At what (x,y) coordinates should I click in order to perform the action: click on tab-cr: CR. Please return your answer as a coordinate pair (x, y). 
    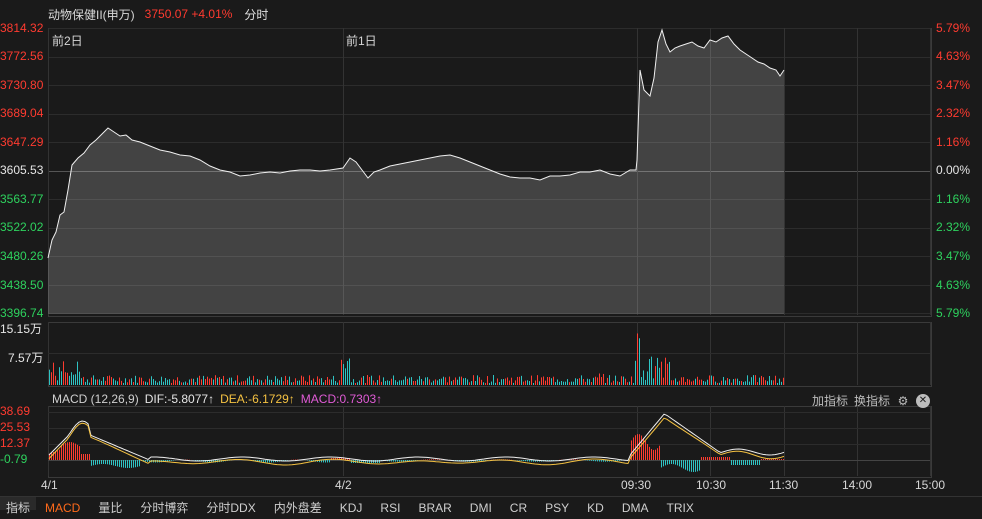
    Looking at the image, I should click on (518, 503).